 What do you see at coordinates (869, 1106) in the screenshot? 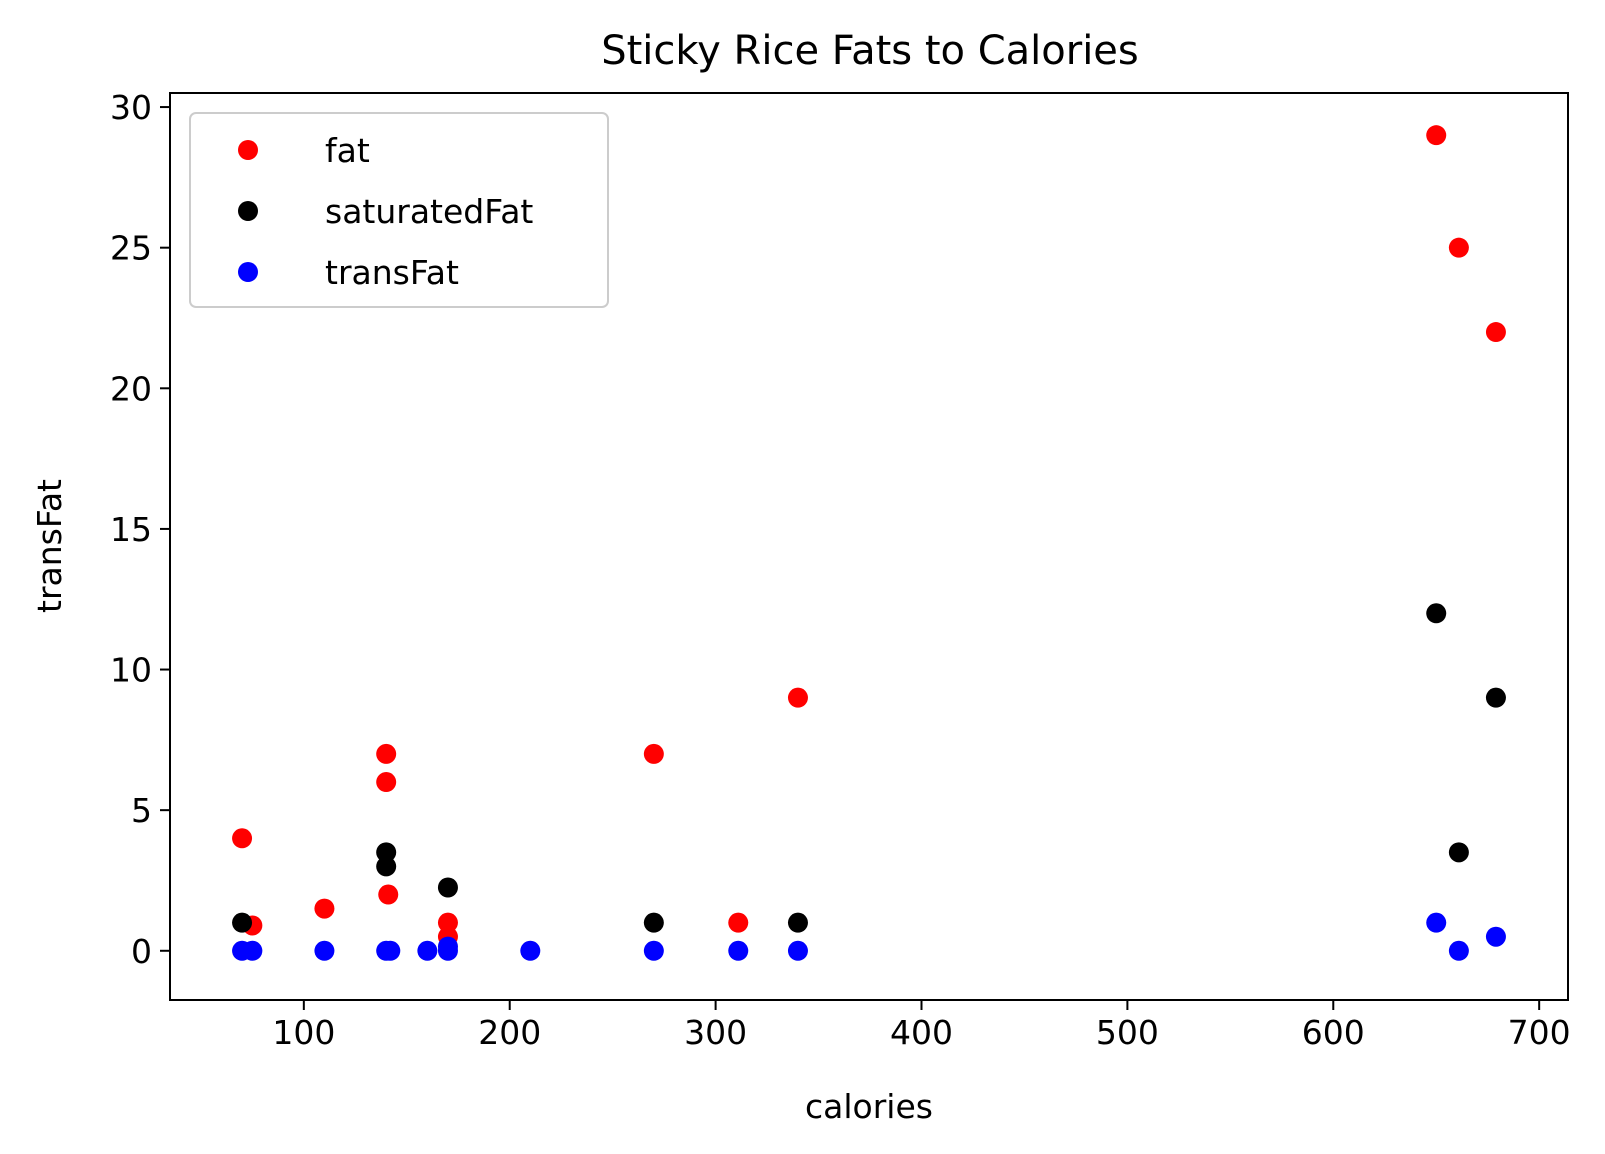
I see `x-axis-label: calories` at bounding box center [869, 1106].